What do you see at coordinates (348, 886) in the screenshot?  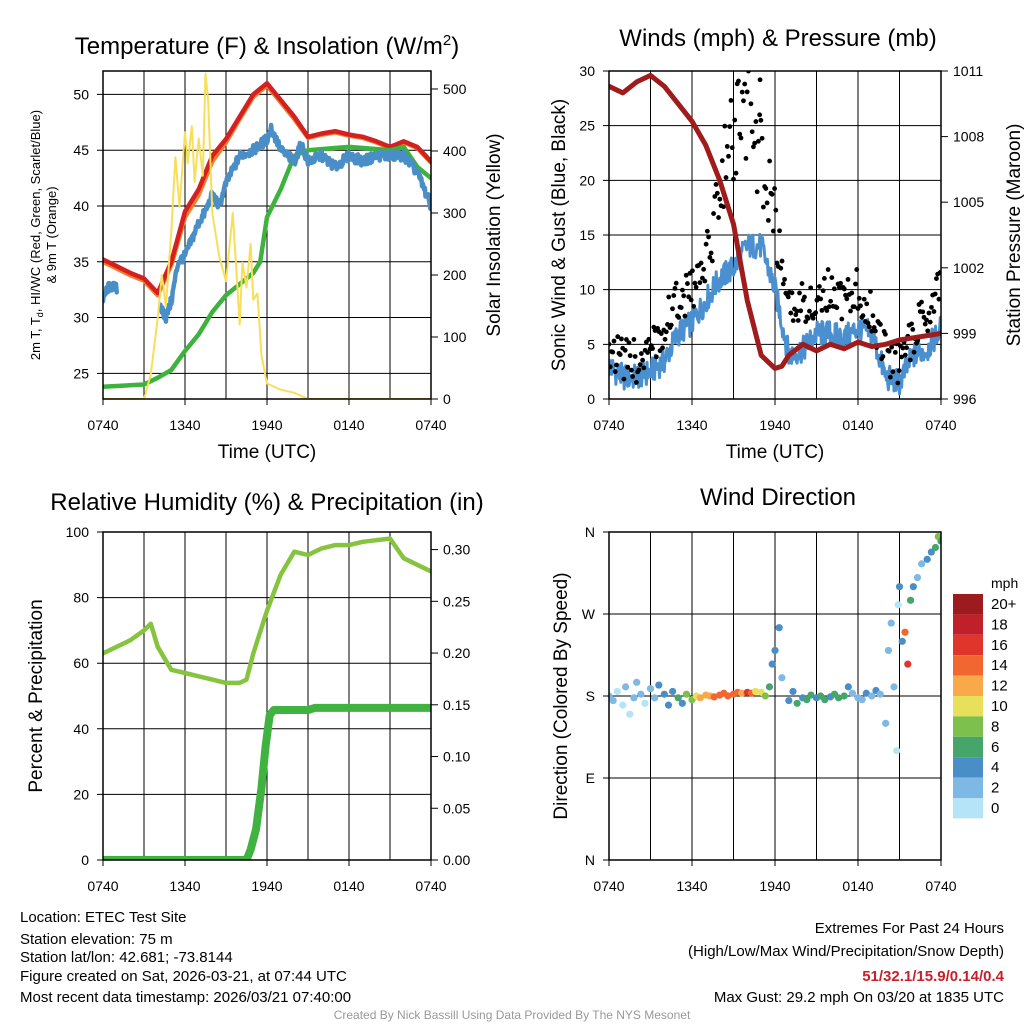 I see `x-tick-label: 0140` at bounding box center [348, 886].